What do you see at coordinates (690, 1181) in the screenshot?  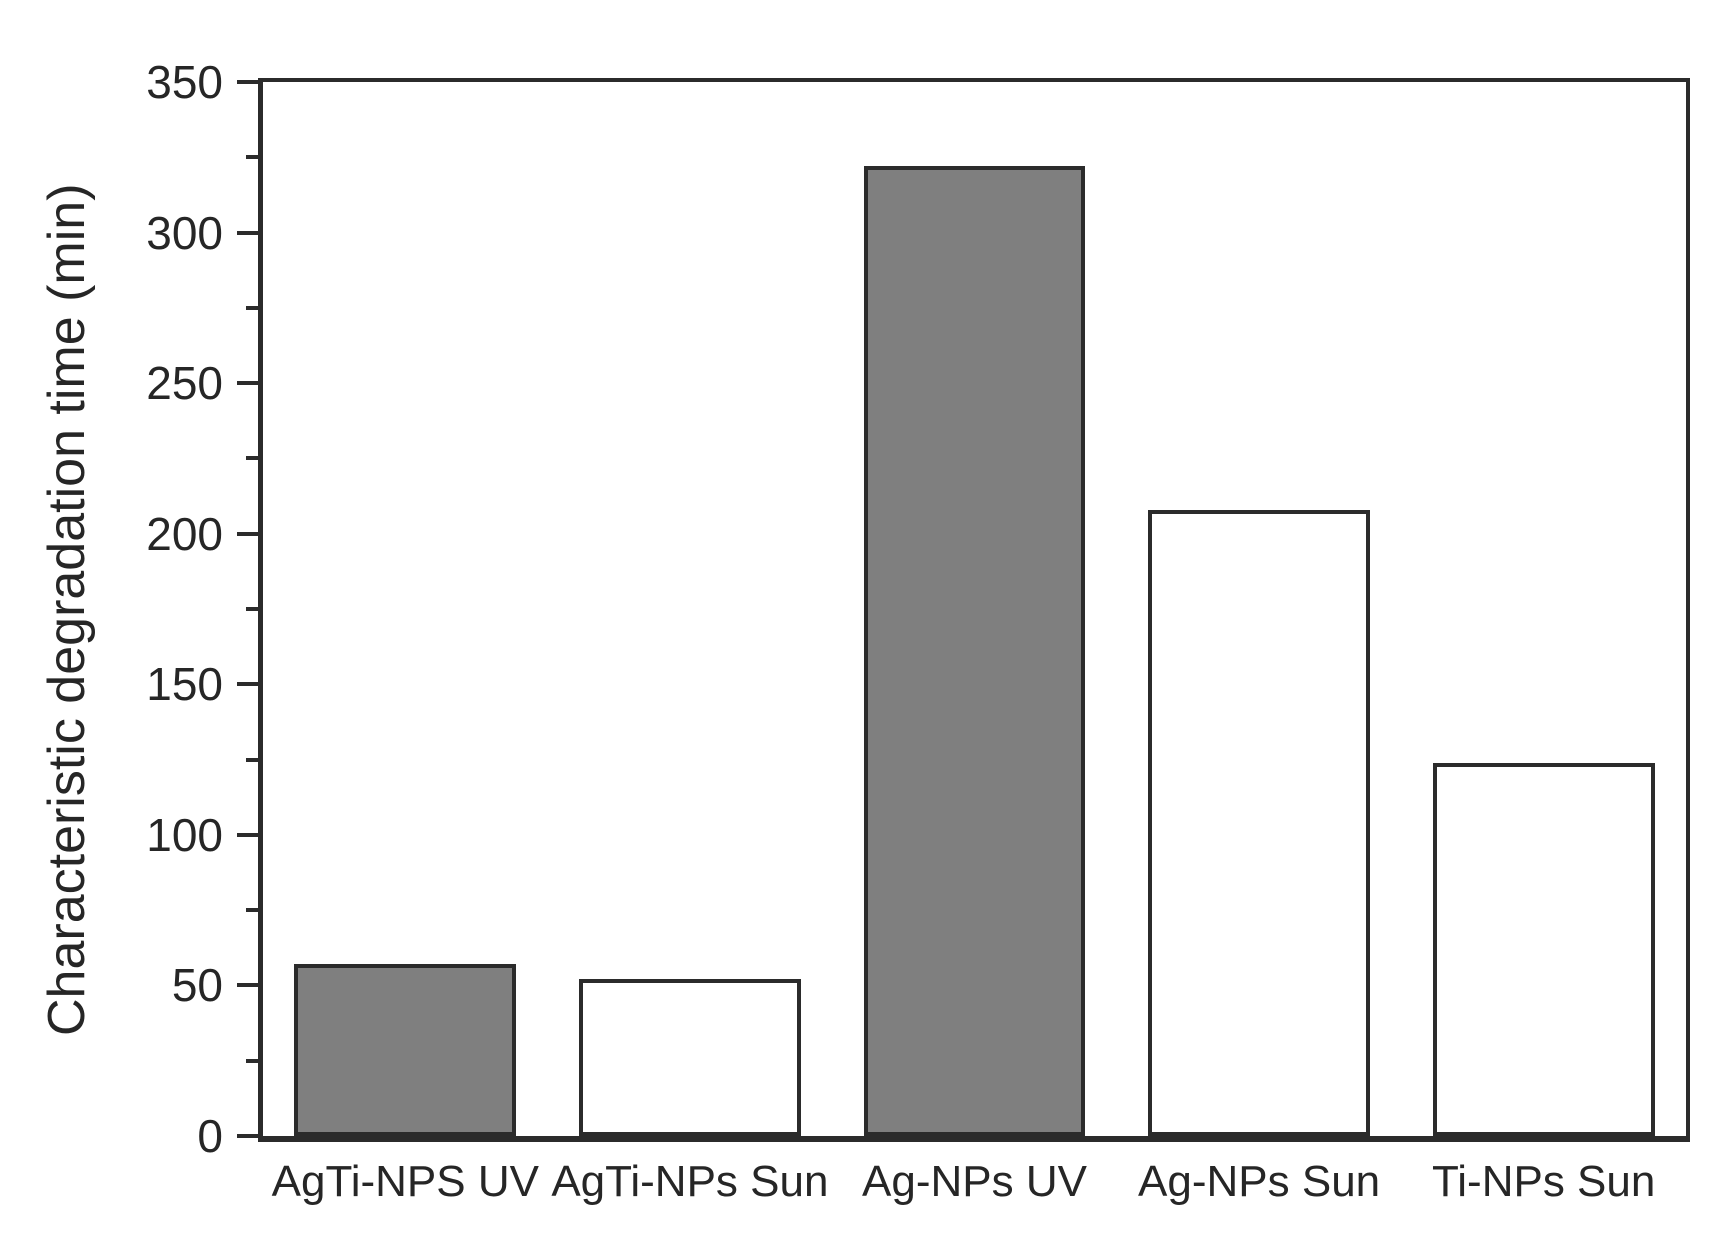 I see `x-category-label: AgTi-NPs Sun` at bounding box center [690, 1181].